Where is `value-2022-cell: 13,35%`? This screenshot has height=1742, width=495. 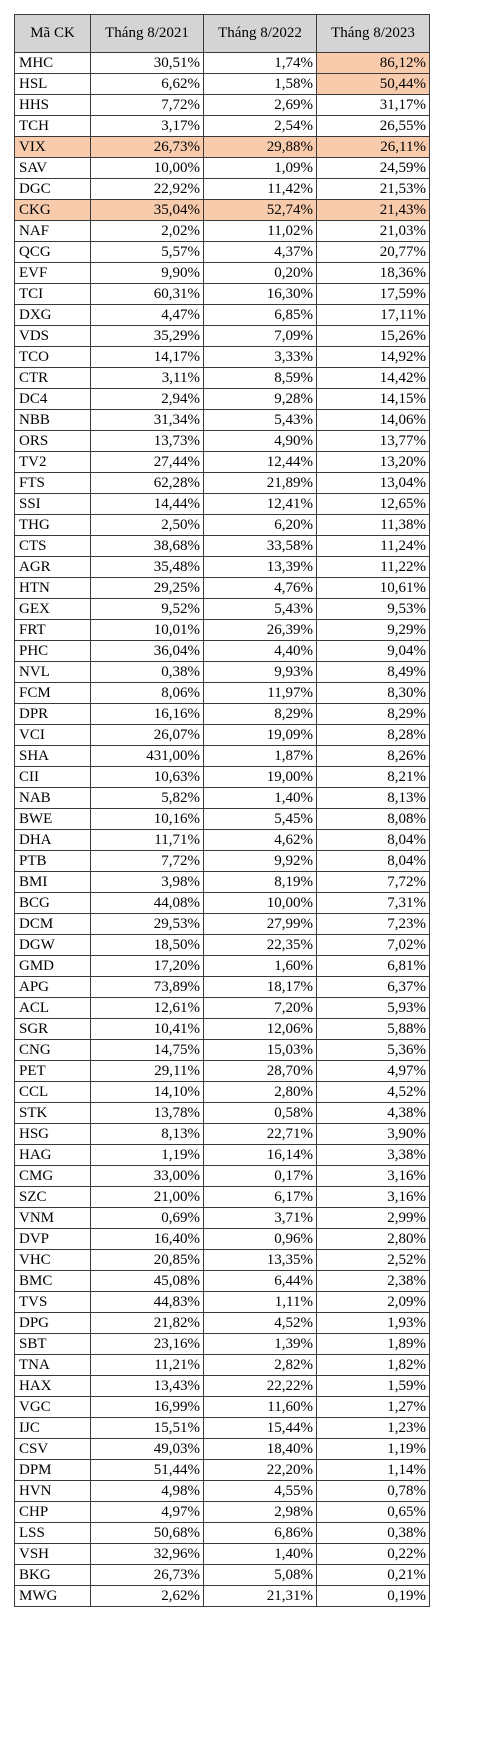
value-2022-cell: 13,35% is located at coordinates (260, 1260).